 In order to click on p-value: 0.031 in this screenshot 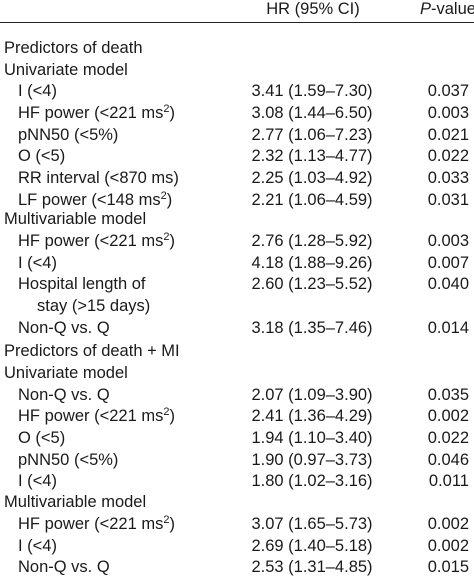, I will do `click(448, 200)`.